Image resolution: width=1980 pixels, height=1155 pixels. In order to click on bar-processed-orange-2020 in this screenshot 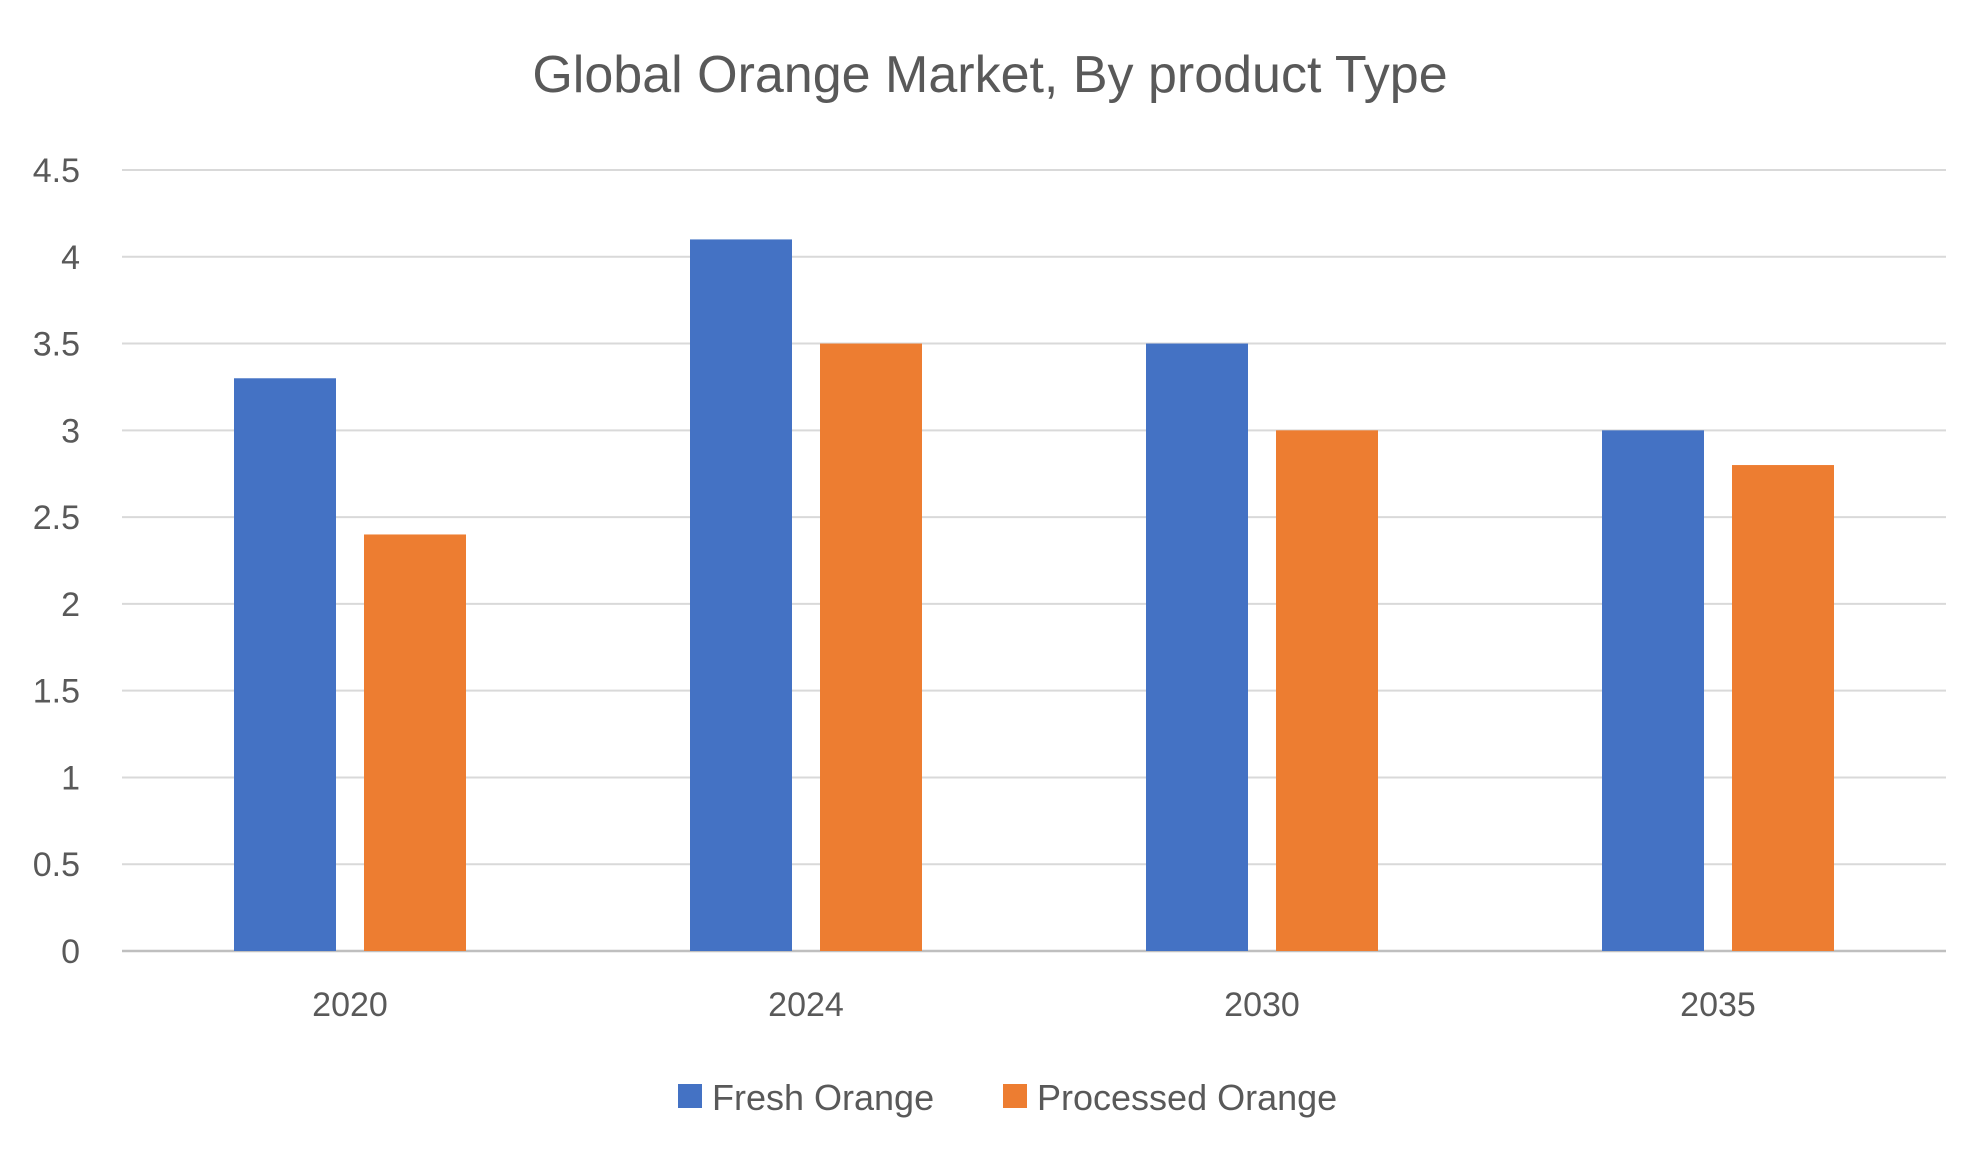, I will do `click(415, 742)`.